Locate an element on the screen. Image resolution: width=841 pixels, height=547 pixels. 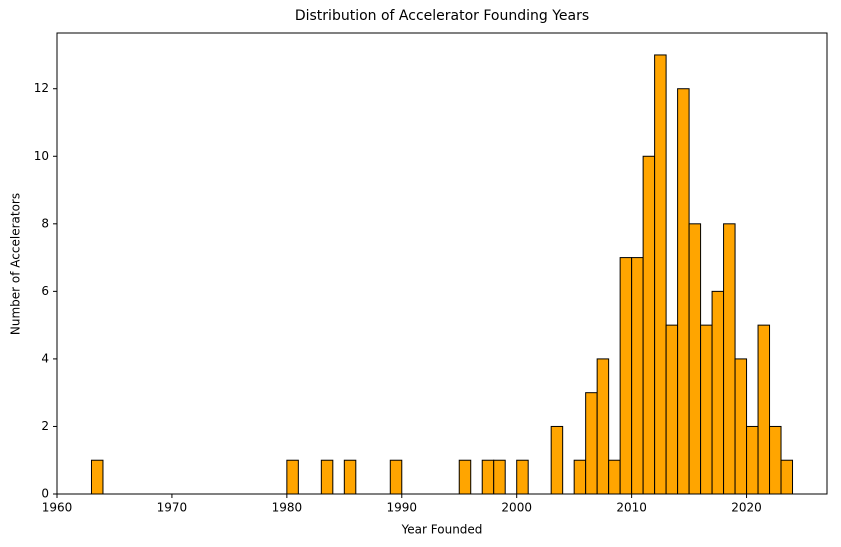
x-tick-label: 1990 is located at coordinates (402, 508).